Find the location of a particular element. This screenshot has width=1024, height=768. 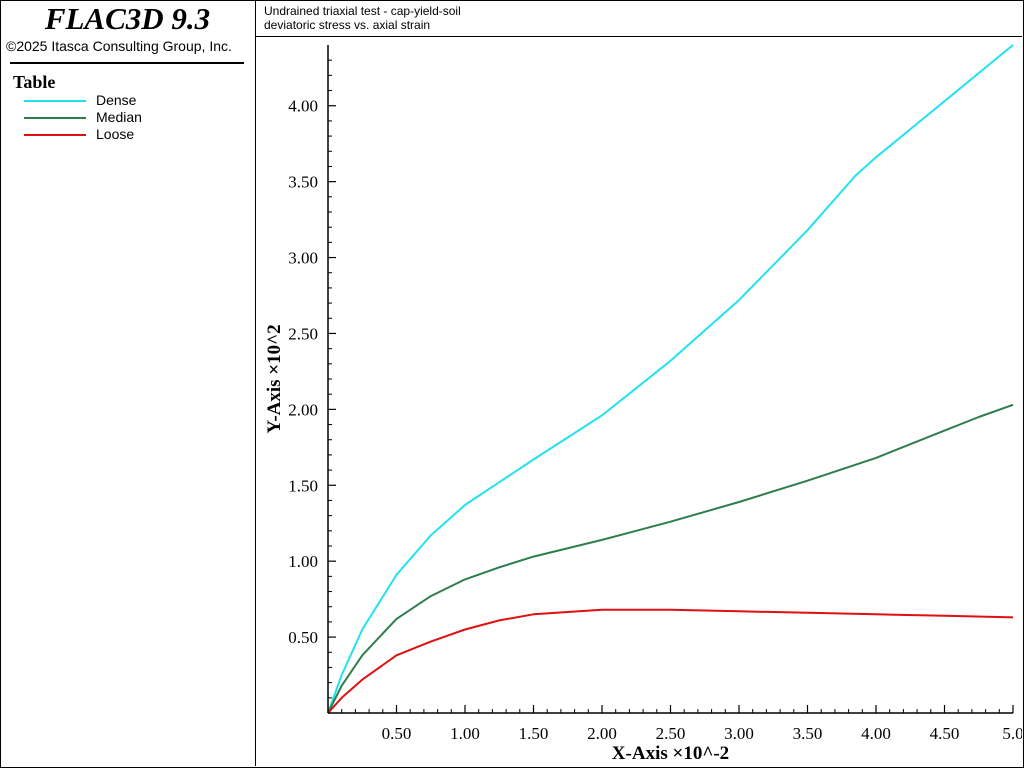

copyright-text: ©2025 Itasca Consulting Group, Inc. is located at coordinates (119, 46).